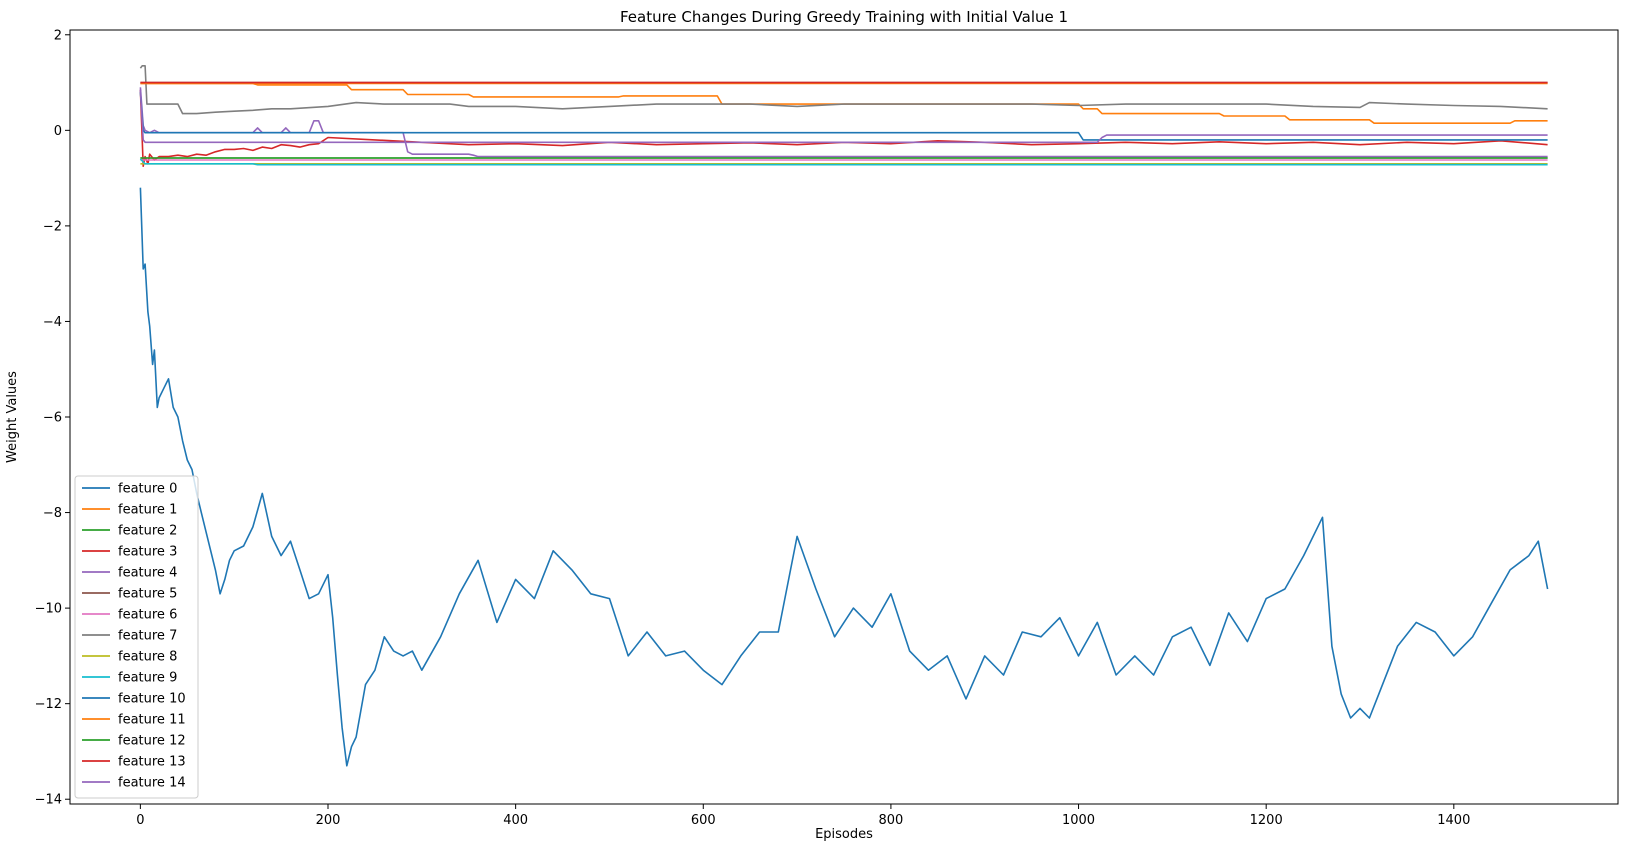  I want to click on legend-label-11: feature 11, so click(152, 720).